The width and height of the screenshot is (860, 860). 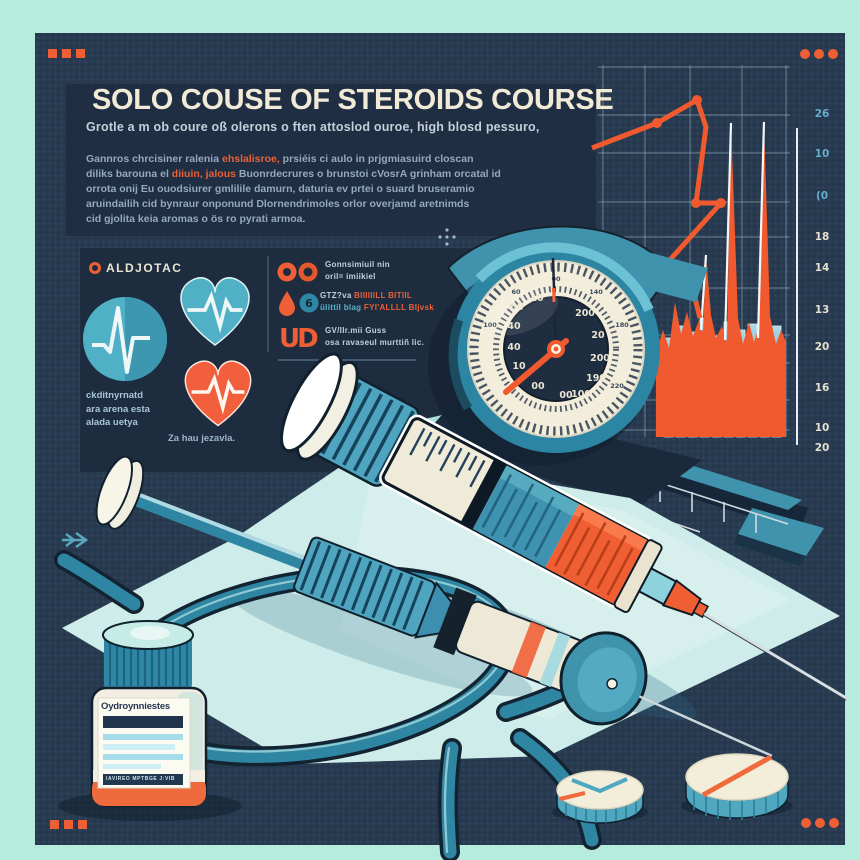 I want to click on gauge-number: 100, so click(x=581, y=394).